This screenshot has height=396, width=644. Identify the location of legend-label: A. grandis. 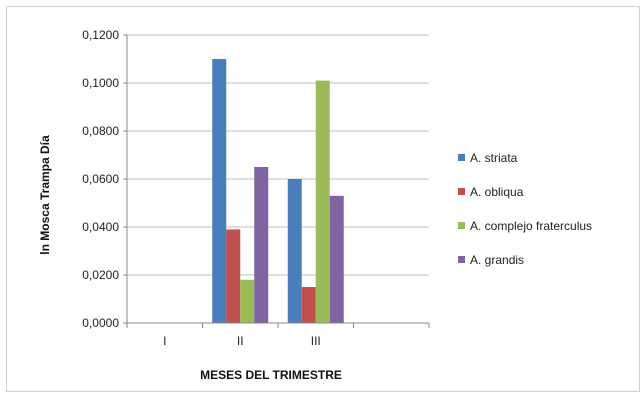
(497, 260).